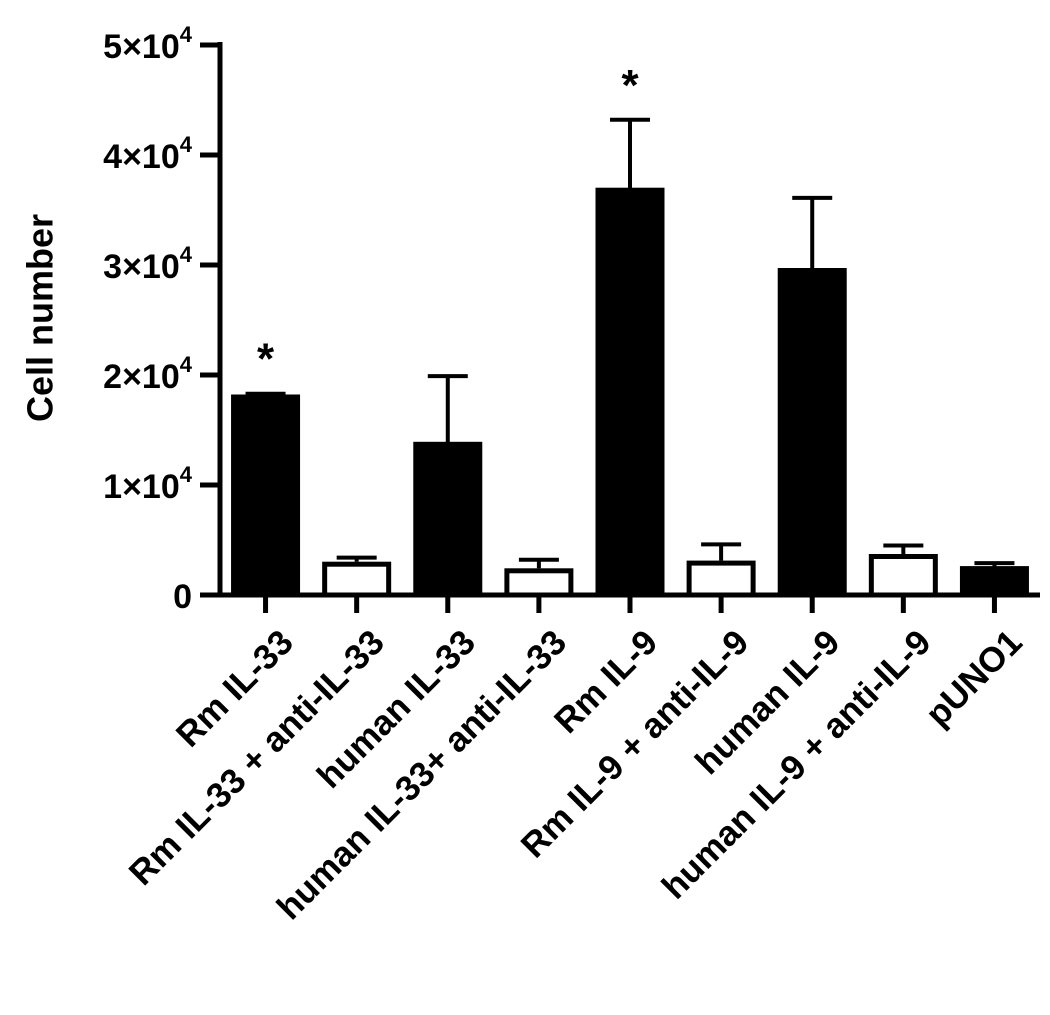 This screenshot has width=1050, height=1015. What do you see at coordinates (448, 222) in the screenshot?
I see `significance-group: **` at bounding box center [448, 222].